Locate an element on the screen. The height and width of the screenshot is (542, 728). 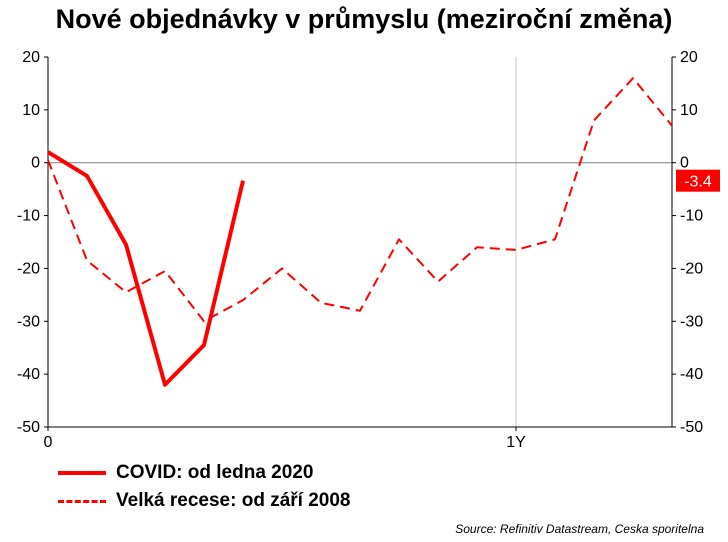
last-value-label: -3.4 is located at coordinates (698, 182).